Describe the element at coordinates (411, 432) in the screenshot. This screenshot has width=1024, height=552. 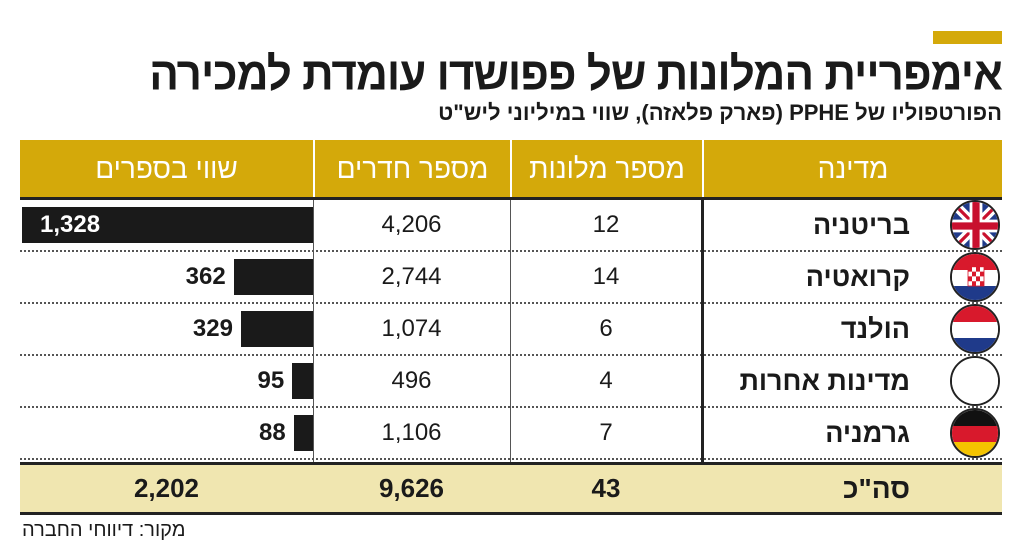
I see `room-count: 1,106` at that location.